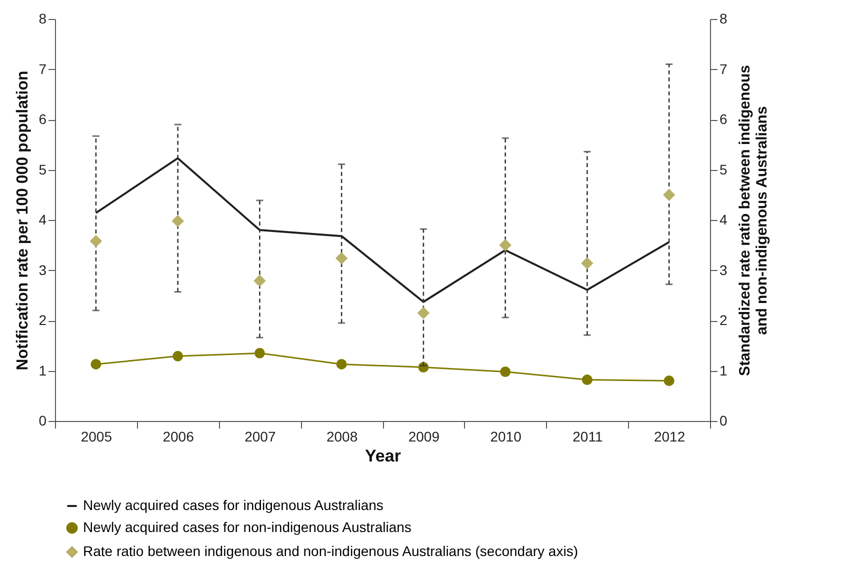 This screenshot has height=583, width=844. What do you see at coordinates (42, 119) in the screenshot?
I see `y-tick-label: 6` at bounding box center [42, 119].